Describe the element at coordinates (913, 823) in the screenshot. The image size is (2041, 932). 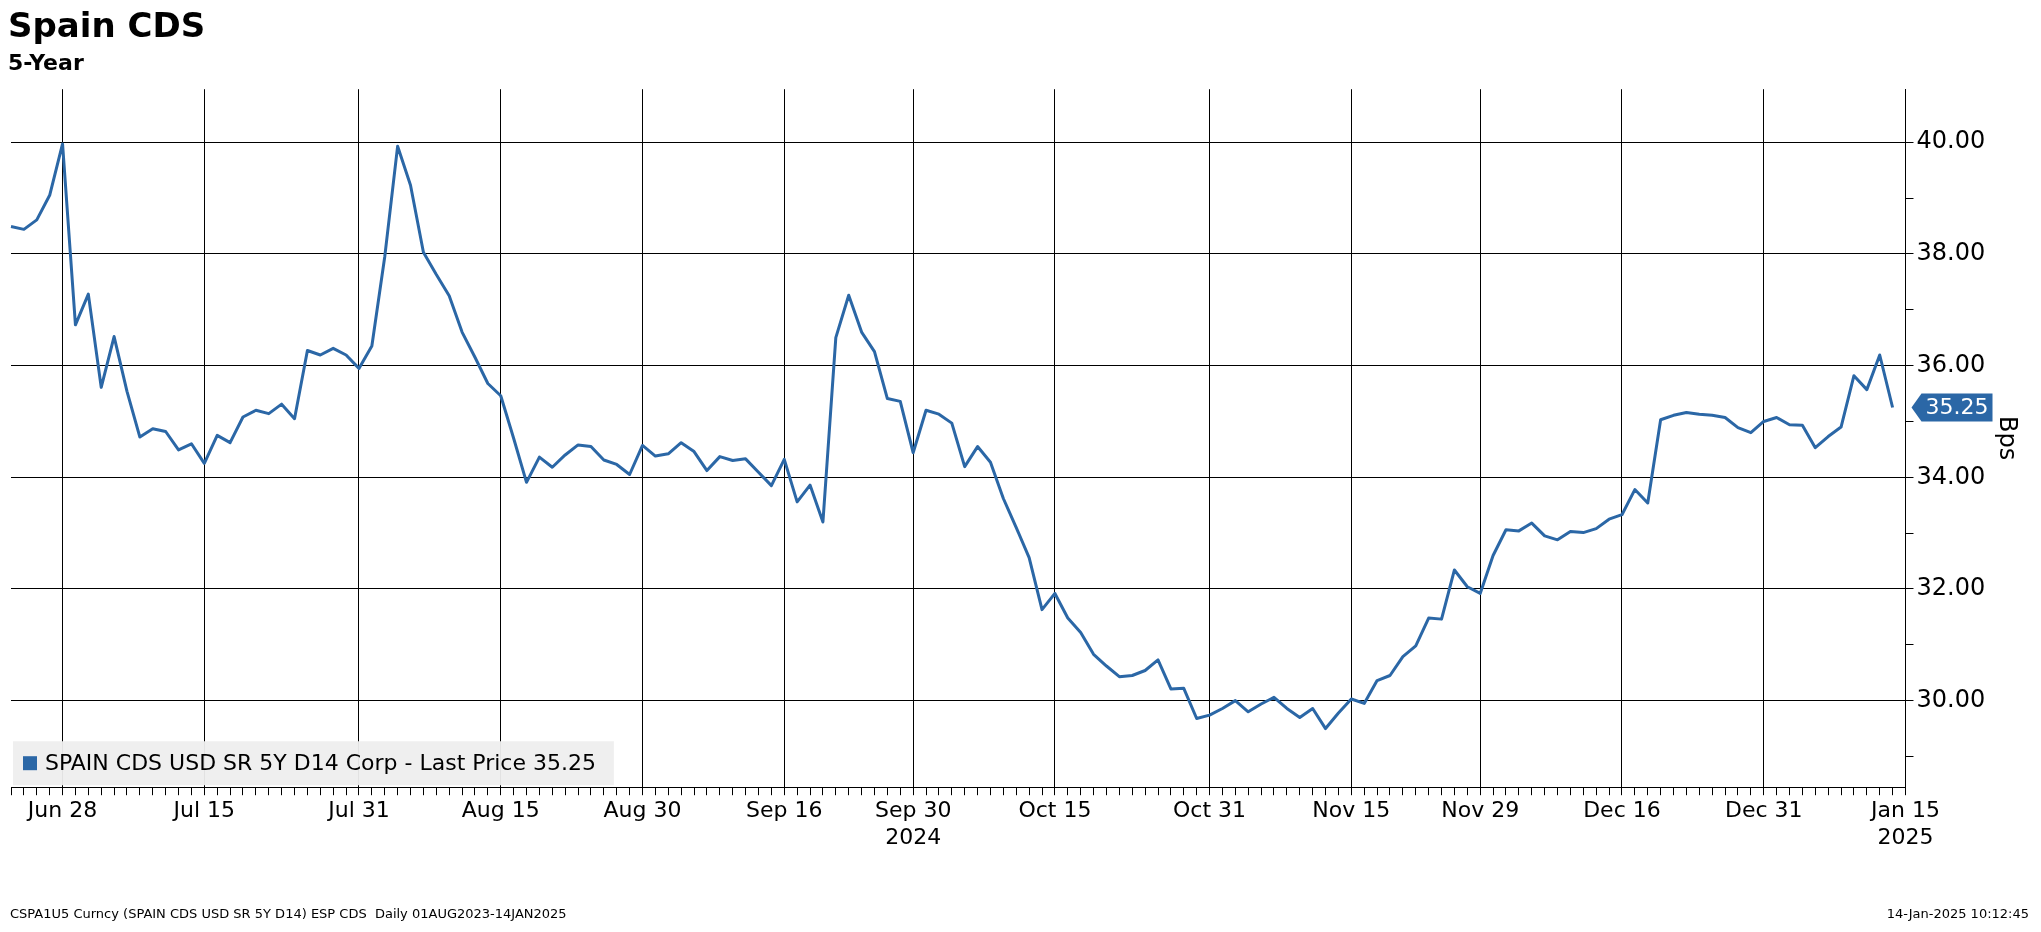
I see `x-tick-label: Sep 30 2024` at that location.